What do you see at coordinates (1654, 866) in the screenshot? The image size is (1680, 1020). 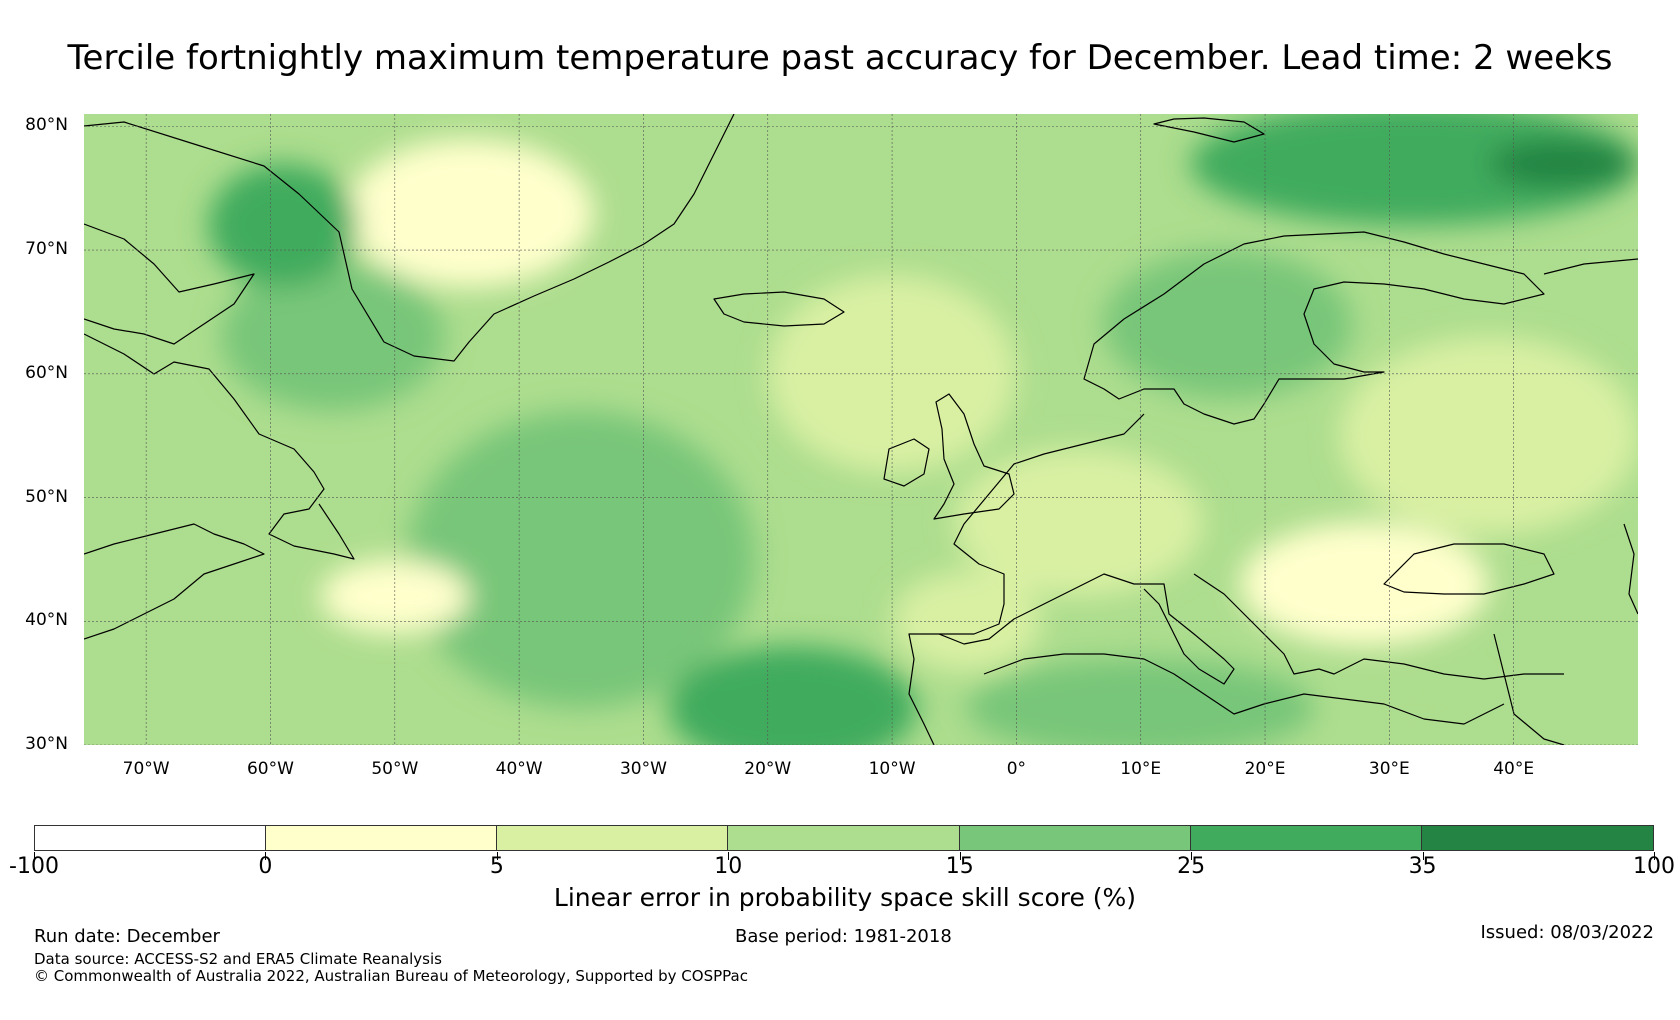 I see `colorbar-tick-label: 100` at bounding box center [1654, 866].